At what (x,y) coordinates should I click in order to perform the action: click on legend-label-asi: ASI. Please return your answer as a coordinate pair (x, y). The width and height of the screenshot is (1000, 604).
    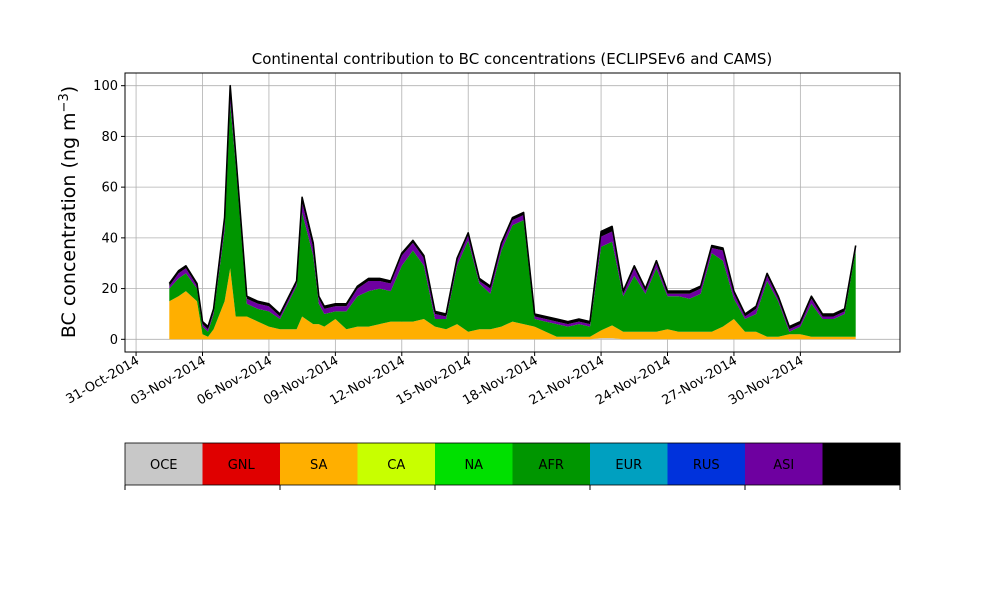
    Looking at the image, I should click on (783, 465).